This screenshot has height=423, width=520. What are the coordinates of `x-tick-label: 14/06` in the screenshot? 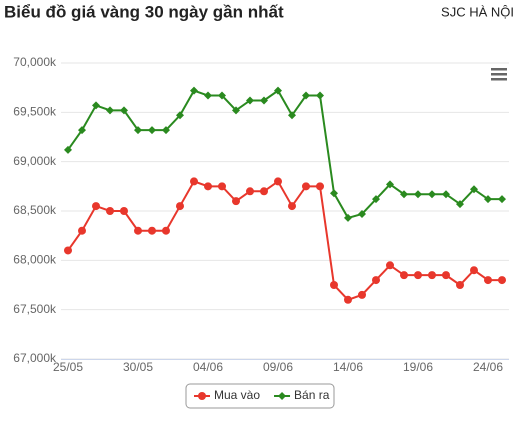 It's located at (348, 367).